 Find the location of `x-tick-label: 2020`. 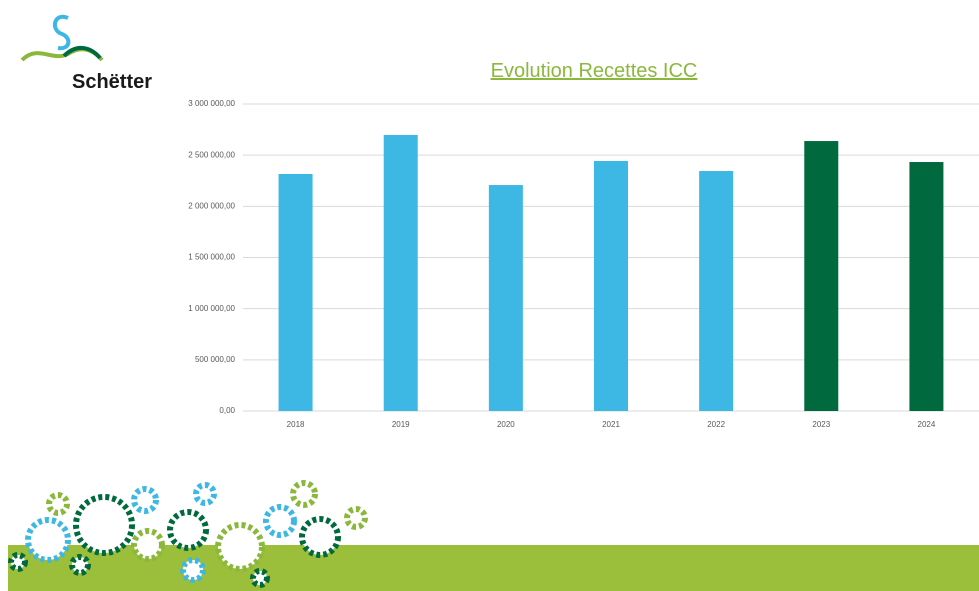

x-tick-label: 2020 is located at coordinates (506, 424).